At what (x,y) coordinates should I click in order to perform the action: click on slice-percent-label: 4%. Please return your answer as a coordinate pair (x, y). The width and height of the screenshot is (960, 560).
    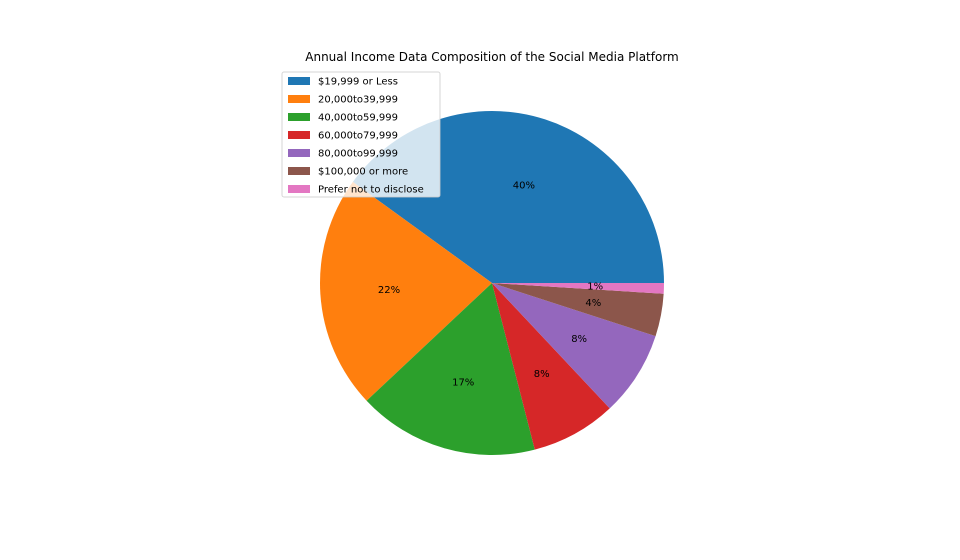
    Looking at the image, I should click on (593, 303).